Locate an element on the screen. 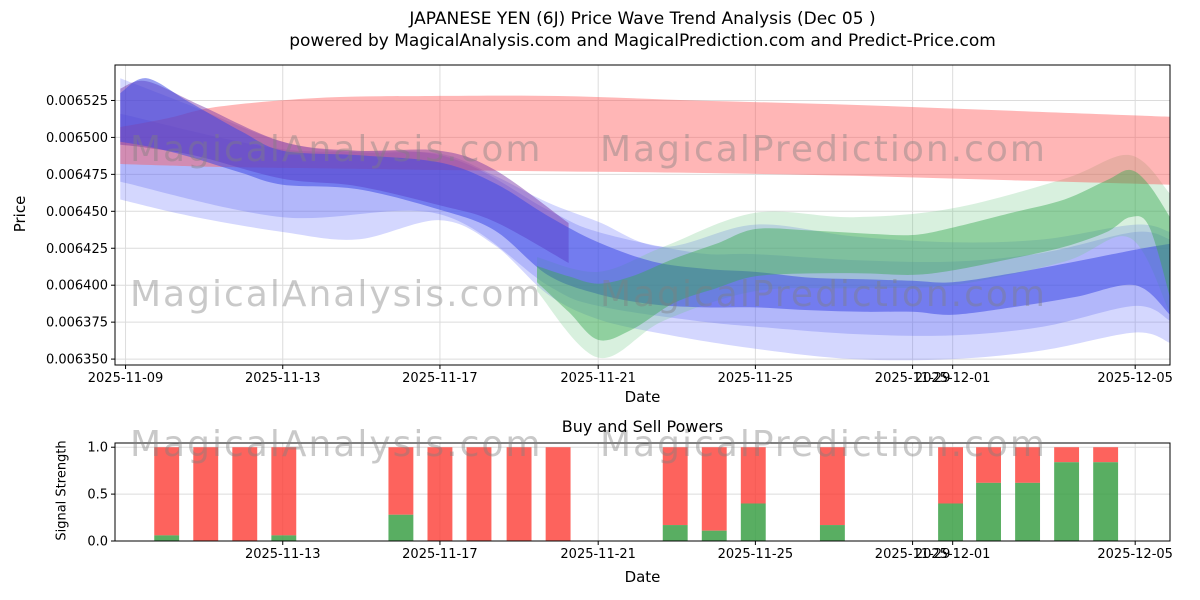 This screenshot has width=1200, height=600. watermark-prediction-bottom: MagicalPrediction.com is located at coordinates (823, 444).